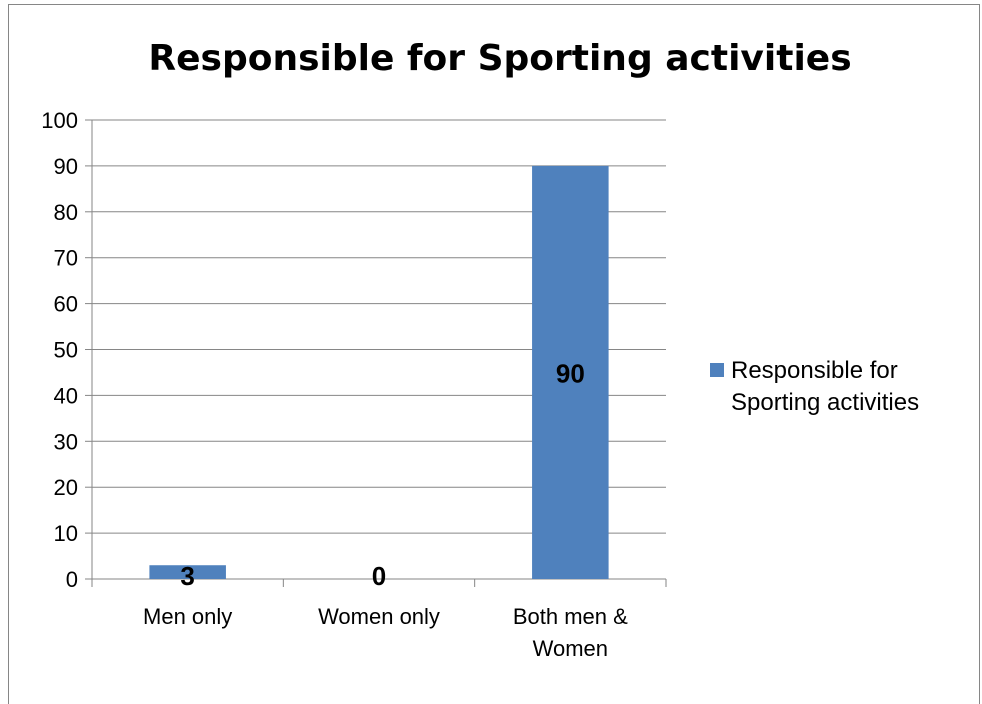 Image resolution: width=982 pixels, height=704 pixels. I want to click on y-tick-label: 70, so click(66, 258).